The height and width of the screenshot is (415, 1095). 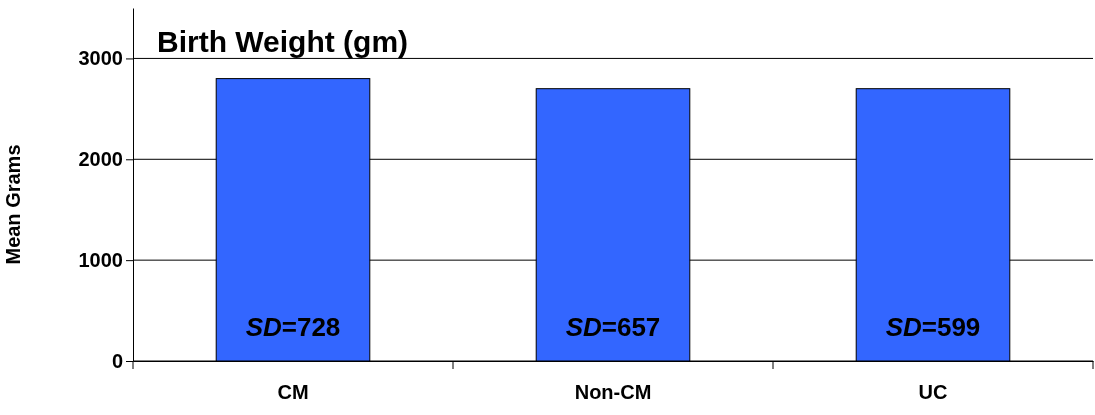 I want to click on y-tick-label: 2000, so click(x=100, y=159).